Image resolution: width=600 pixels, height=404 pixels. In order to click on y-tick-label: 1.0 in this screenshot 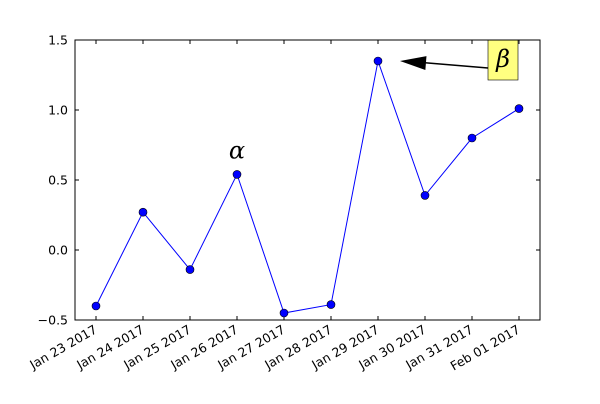, I will do `click(58, 110)`.